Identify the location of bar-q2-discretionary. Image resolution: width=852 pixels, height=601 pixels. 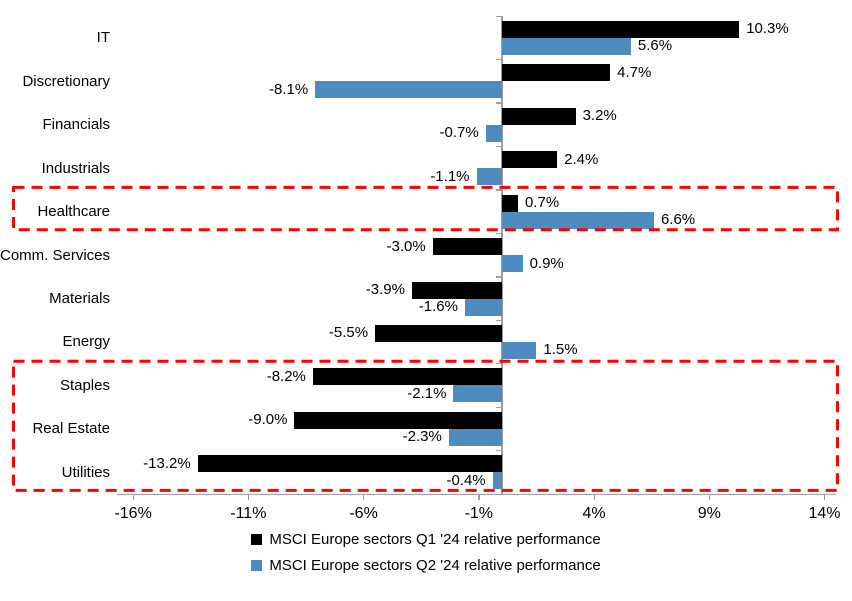
(408, 90).